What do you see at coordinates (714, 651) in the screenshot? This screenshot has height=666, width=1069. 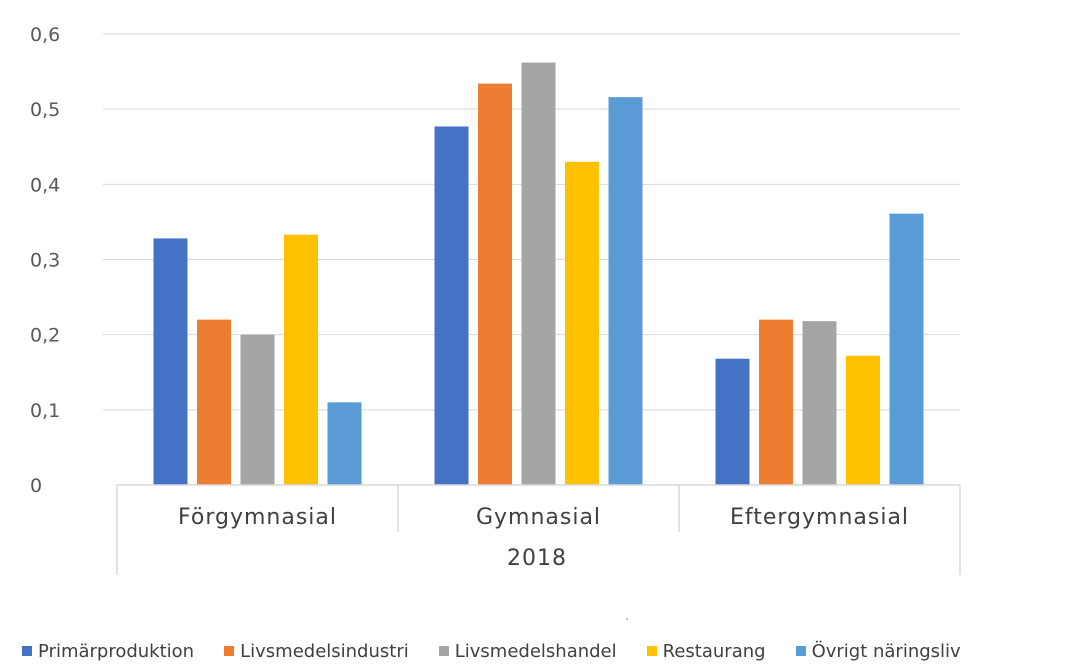 I see `legend-label: Restaurang` at bounding box center [714, 651].